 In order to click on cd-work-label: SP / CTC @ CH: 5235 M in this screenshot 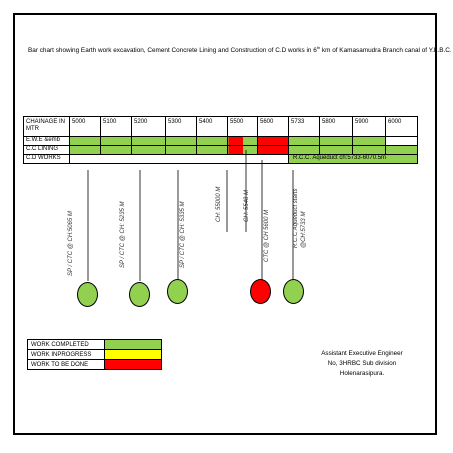, I will do `click(123, 234)`.